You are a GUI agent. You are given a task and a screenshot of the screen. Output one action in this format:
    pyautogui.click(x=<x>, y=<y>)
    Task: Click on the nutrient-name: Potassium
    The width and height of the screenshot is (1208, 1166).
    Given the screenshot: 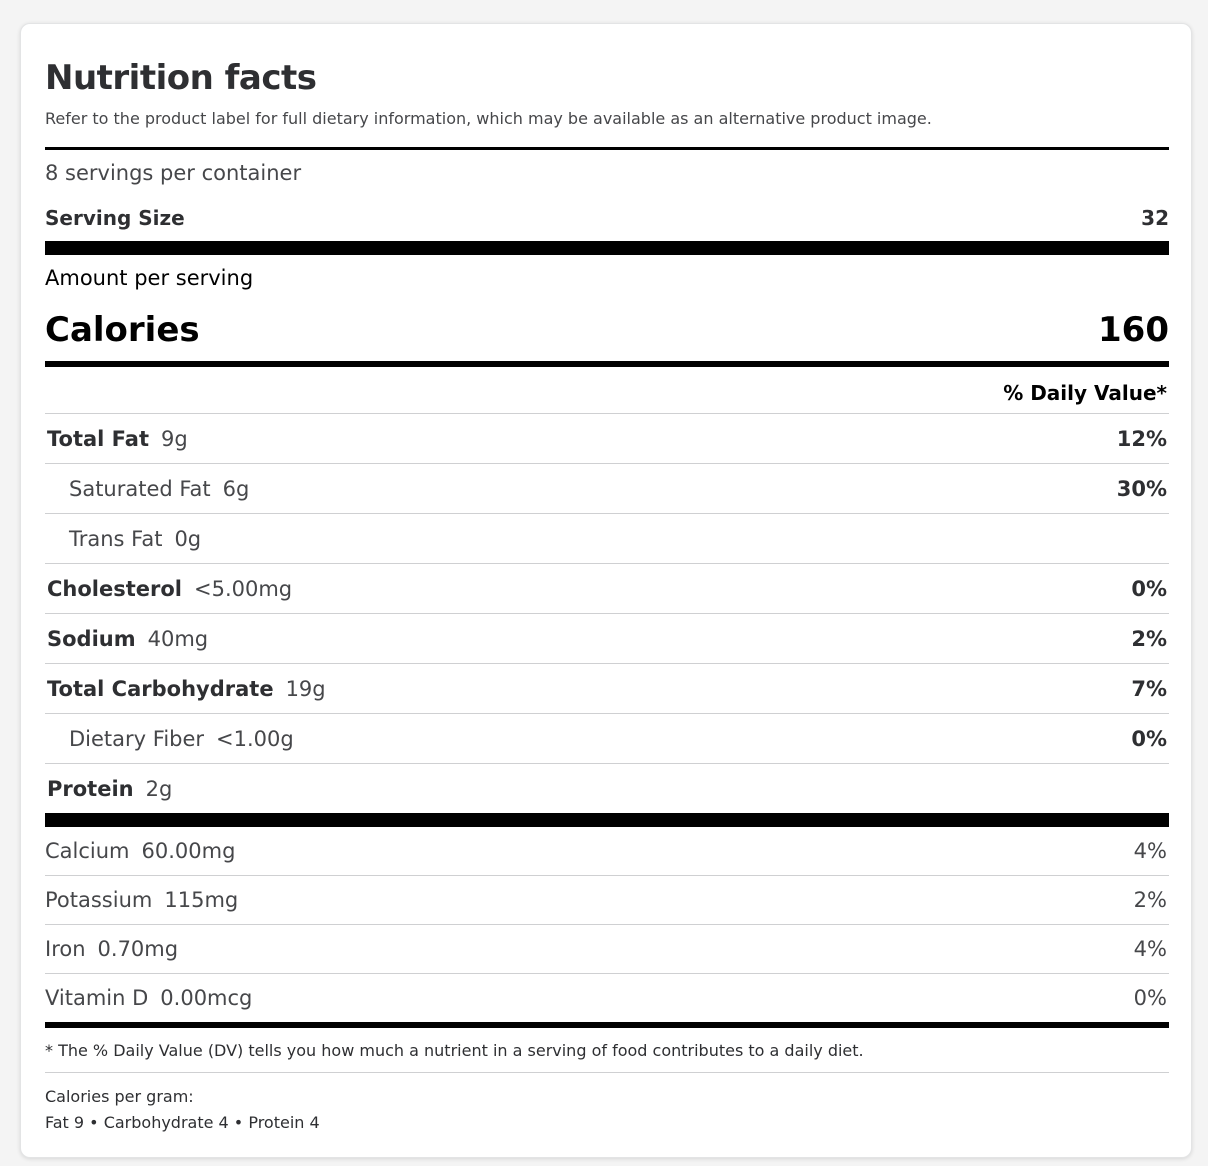 What is the action you would take?
    pyautogui.click(x=99, y=900)
    